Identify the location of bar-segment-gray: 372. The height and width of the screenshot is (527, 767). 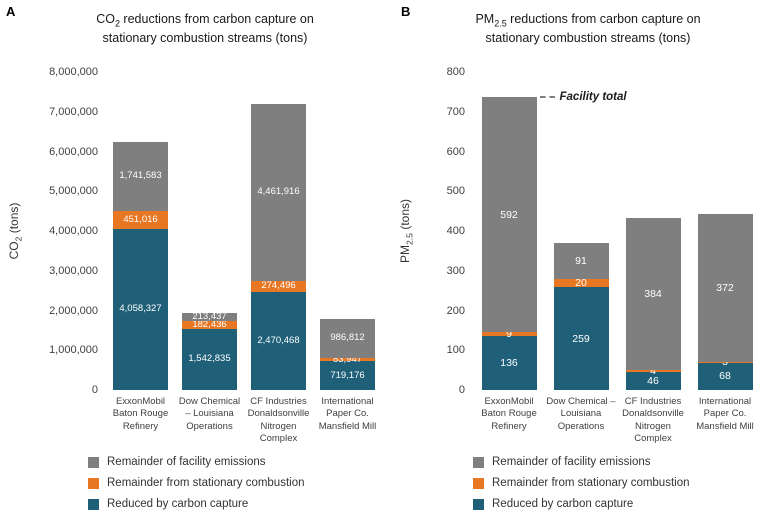
(725, 287).